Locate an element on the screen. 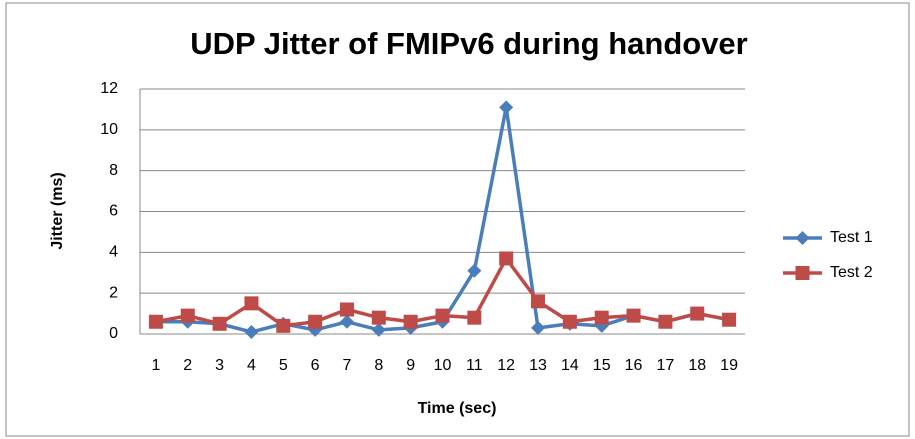 This screenshot has height=439, width=915. x-tick-label: 1 is located at coordinates (155, 365).